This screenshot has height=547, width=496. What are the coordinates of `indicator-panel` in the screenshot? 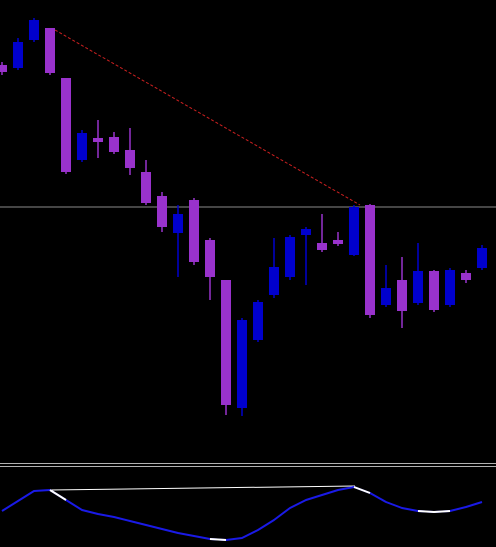 It's located at (242, 513).